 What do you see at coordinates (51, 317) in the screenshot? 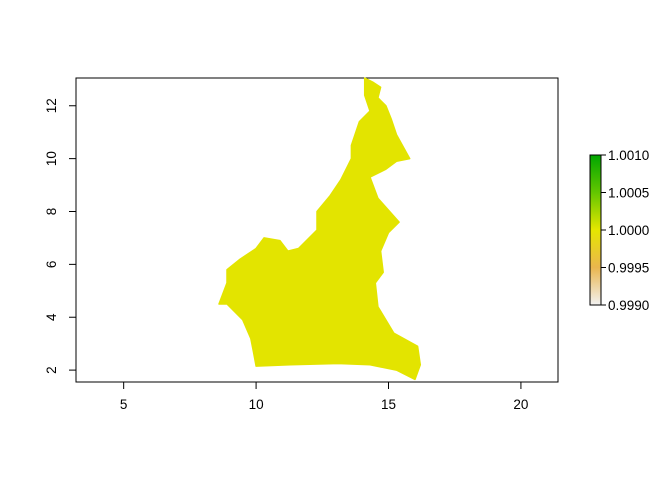
I see `y-tick-label: 4` at bounding box center [51, 317].